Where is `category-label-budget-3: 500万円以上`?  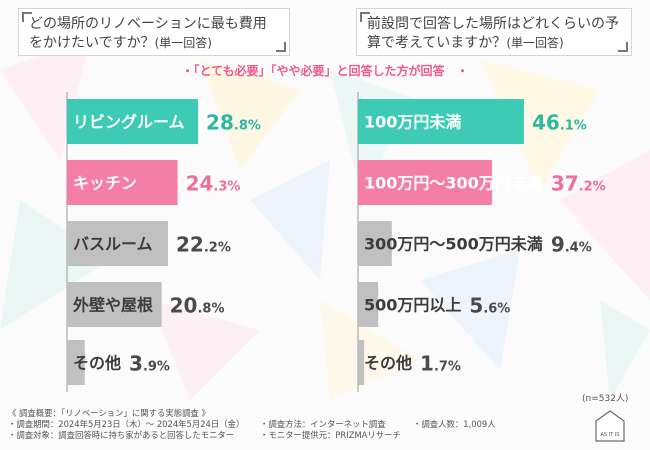 category-label-budget-3: 500万円以上 is located at coordinates (412, 305).